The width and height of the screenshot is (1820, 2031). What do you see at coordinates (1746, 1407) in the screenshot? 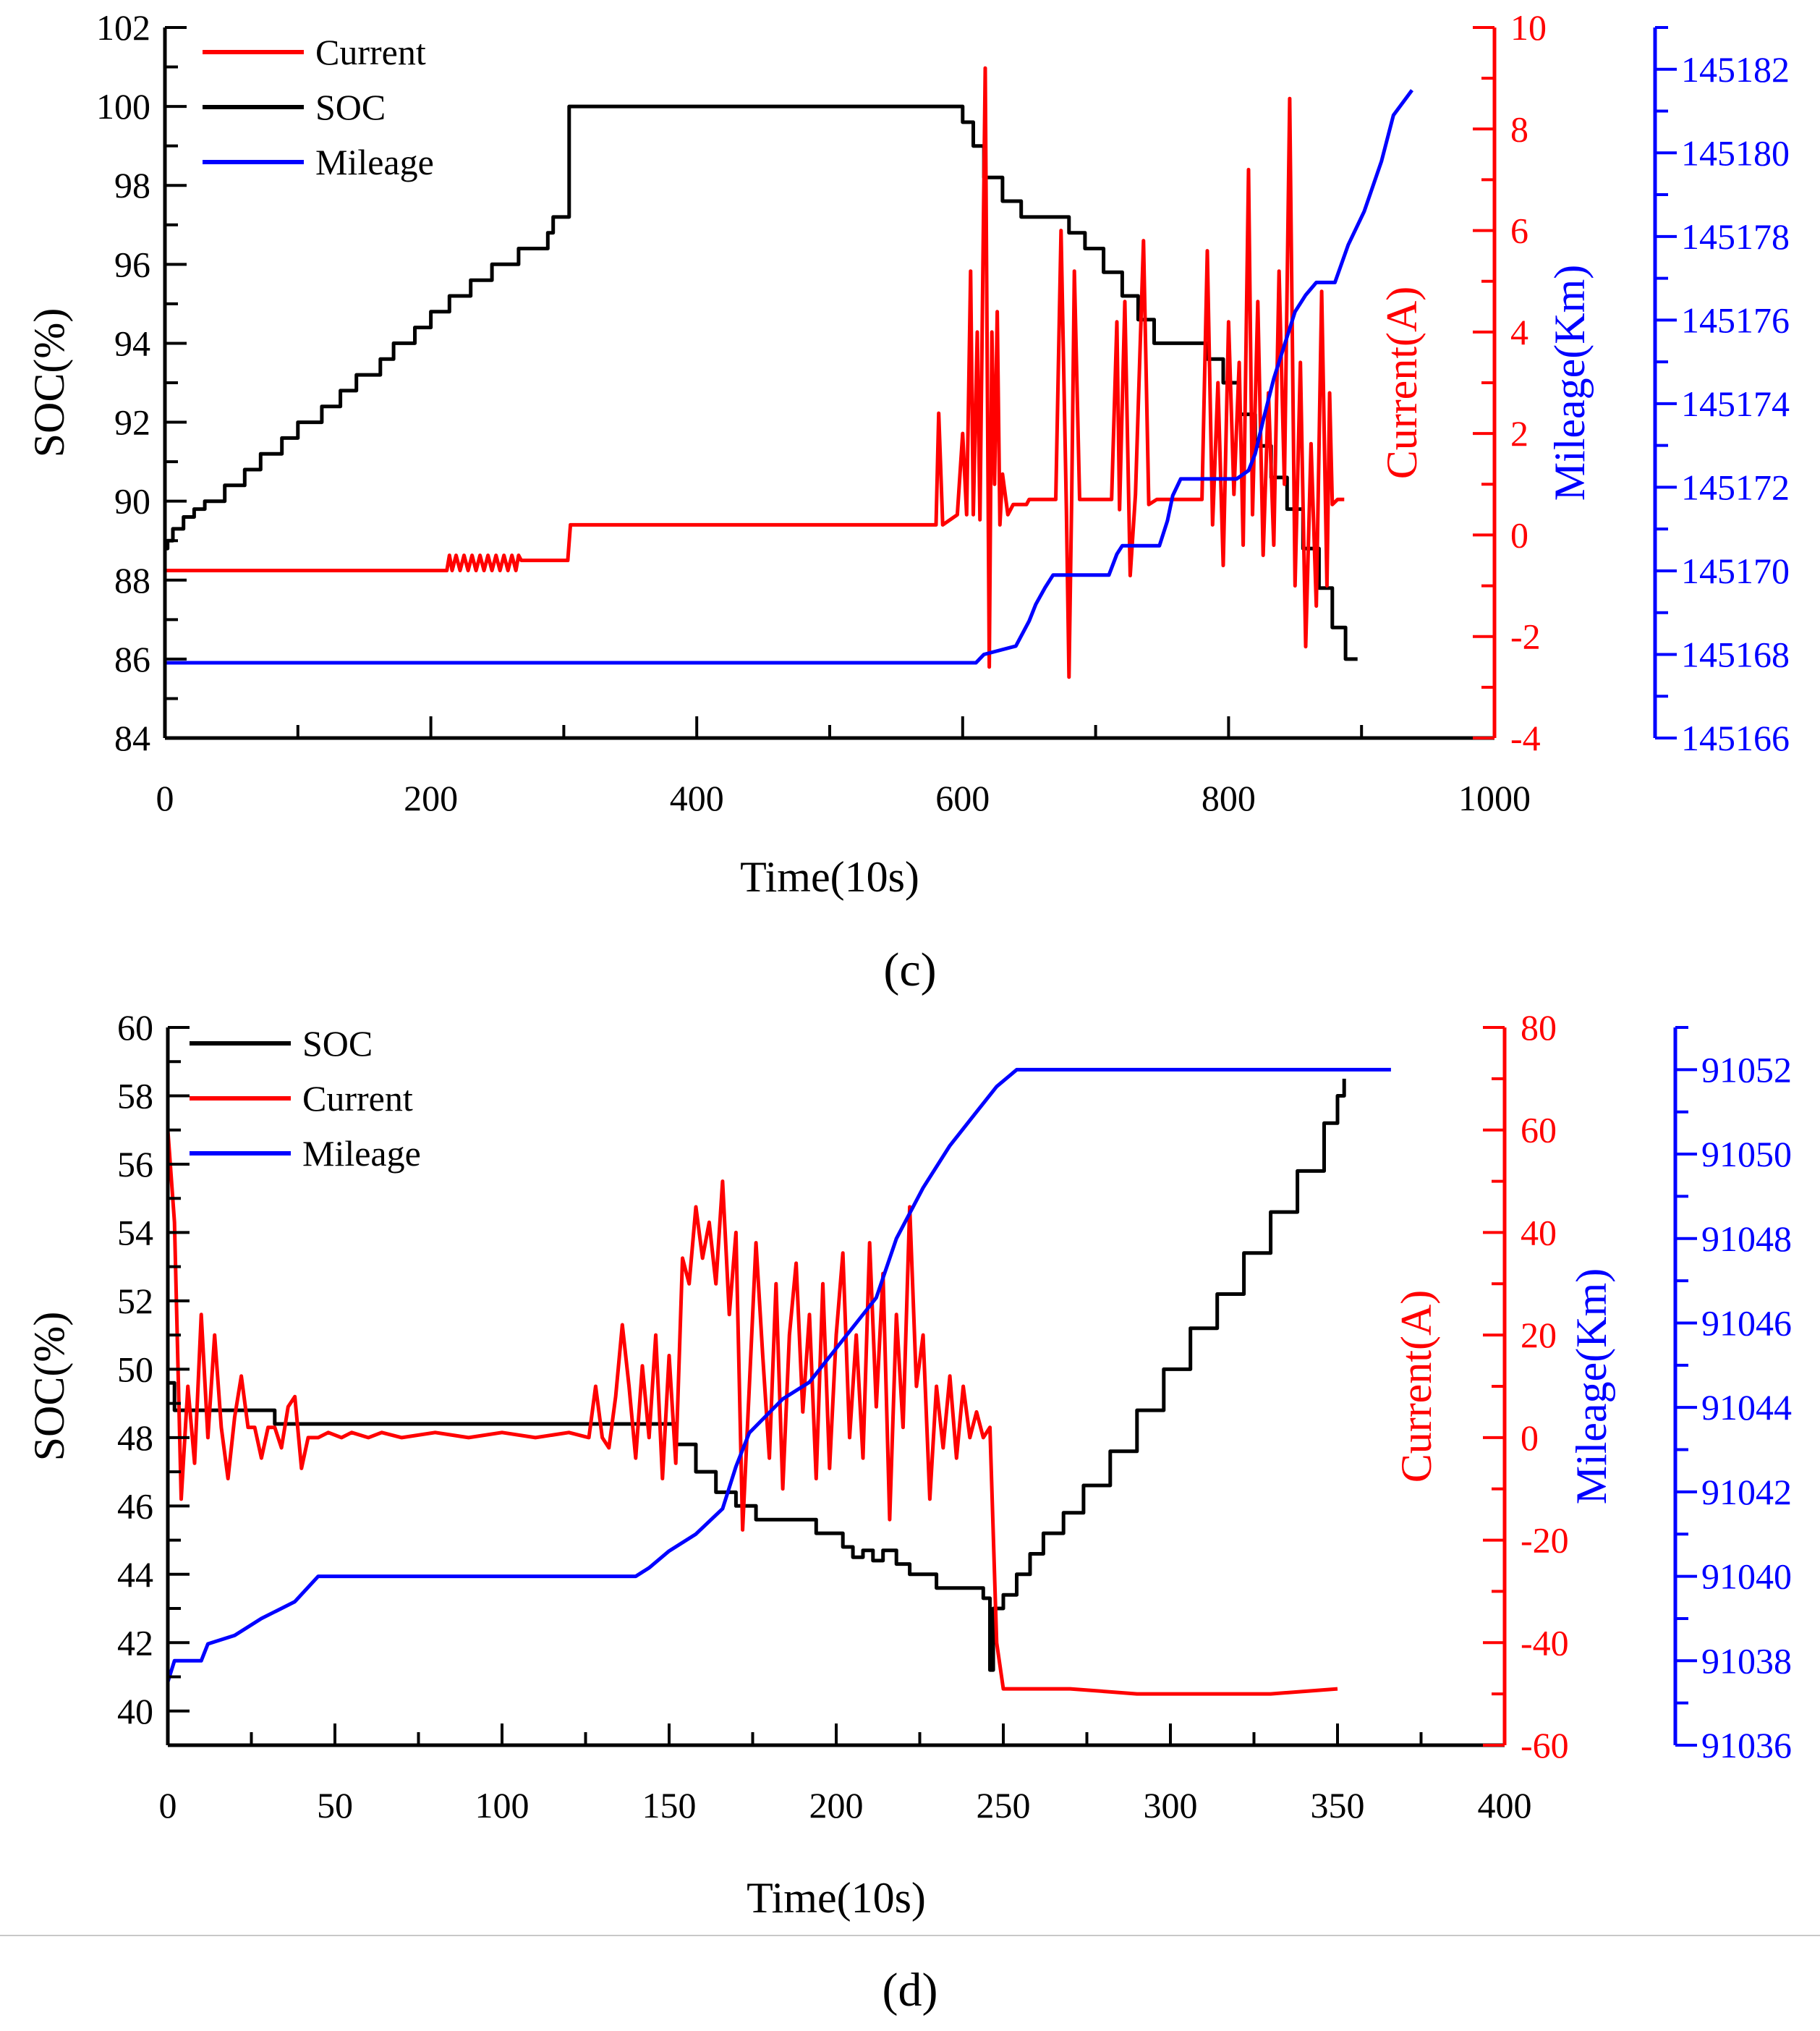
I see `y-mileage-tick-label: 91044` at bounding box center [1746, 1407].